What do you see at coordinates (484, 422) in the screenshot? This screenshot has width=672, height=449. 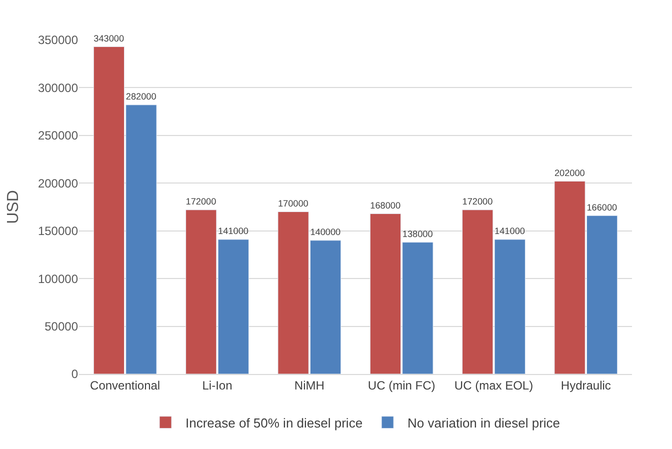 I see `legend-label: No variation in diesel price` at bounding box center [484, 422].